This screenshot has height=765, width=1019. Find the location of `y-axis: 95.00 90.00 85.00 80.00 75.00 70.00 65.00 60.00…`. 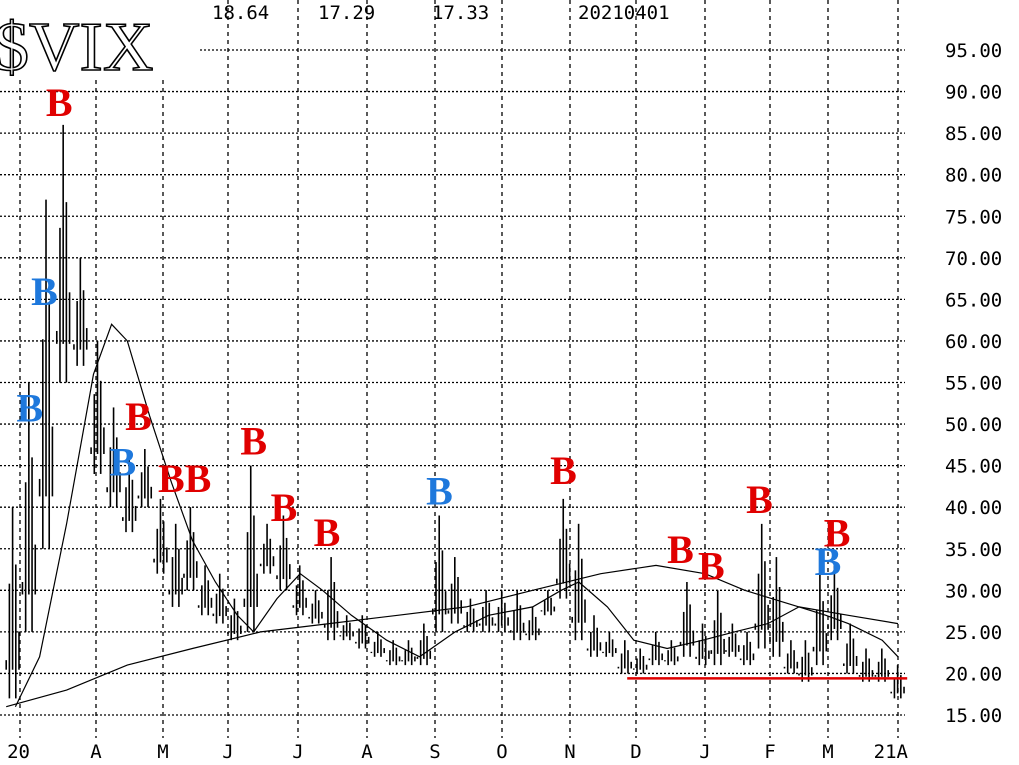

y-axis: 95.00 90.00 85.00 80.00 75.00 70.00 65.00 60.00… is located at coordinates (973, 383).